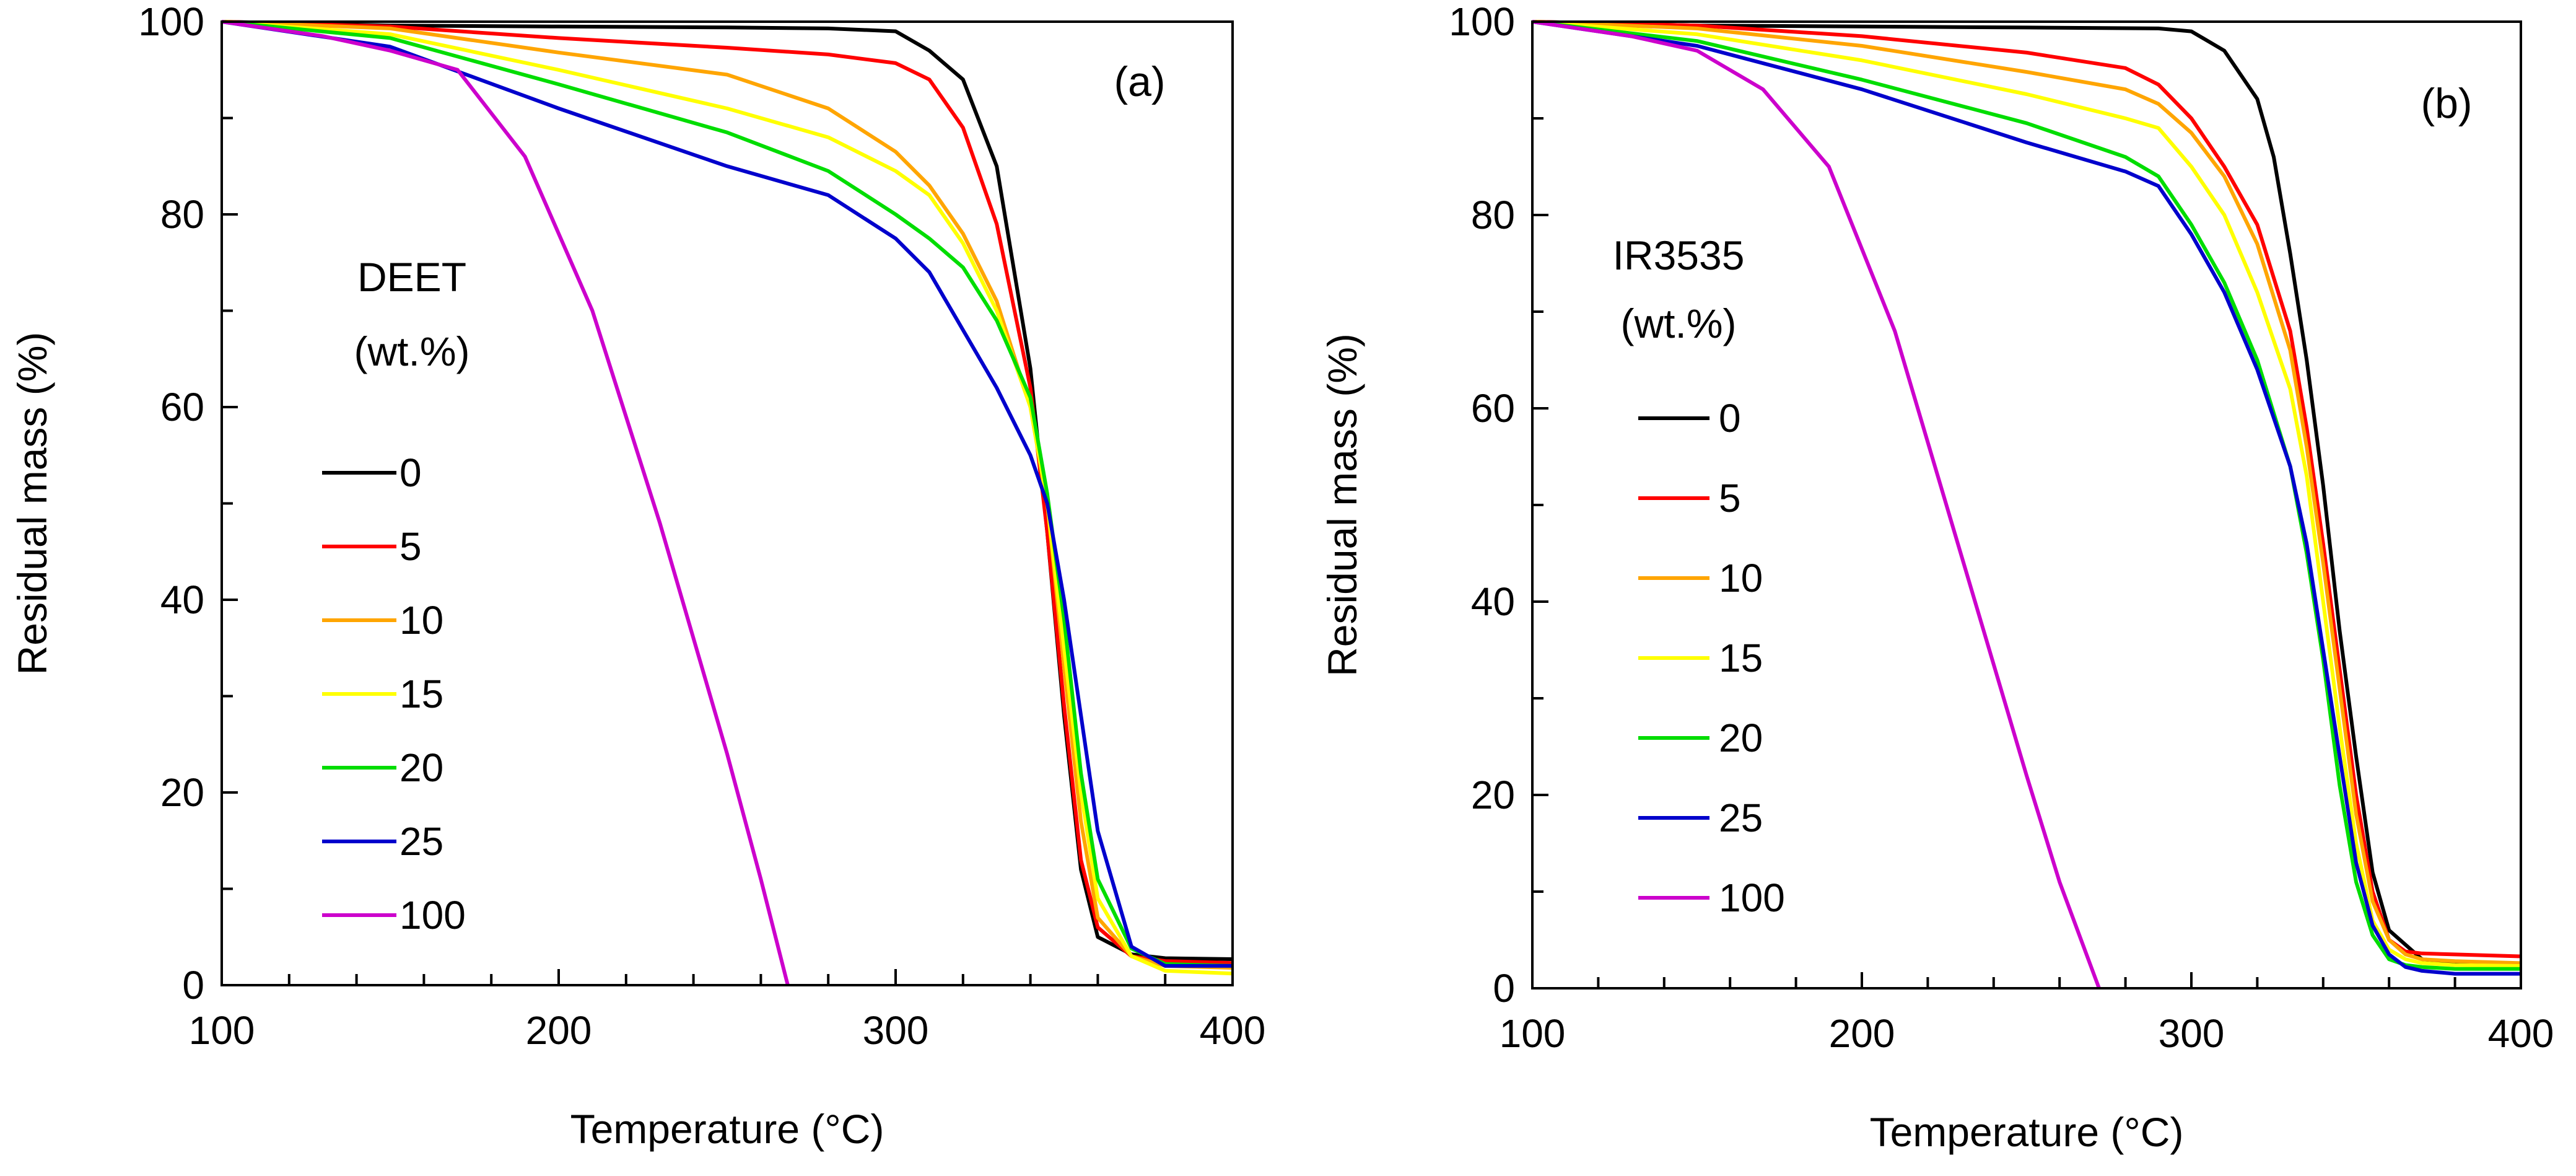 The height and width of the screenshot is (1176, 2576). I want to click on legend-title-line: DEET, so click(411, 277).